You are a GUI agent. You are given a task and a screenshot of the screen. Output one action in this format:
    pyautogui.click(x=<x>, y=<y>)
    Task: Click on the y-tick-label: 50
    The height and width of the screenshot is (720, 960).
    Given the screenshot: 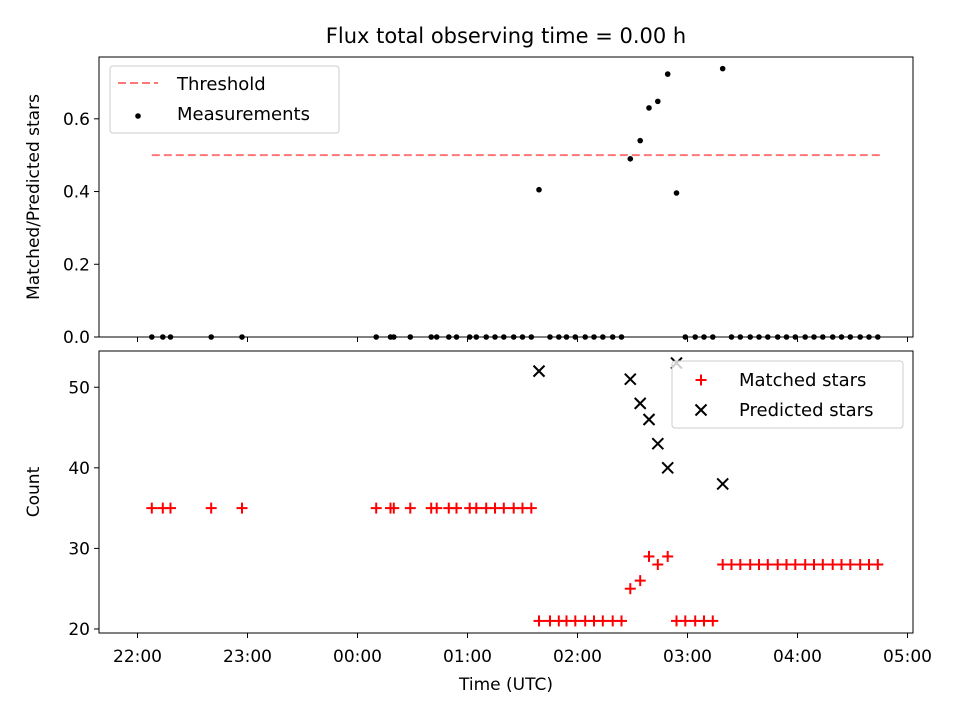 What is the action you would take?
    pyautogui.click(x=79, y=388)
    